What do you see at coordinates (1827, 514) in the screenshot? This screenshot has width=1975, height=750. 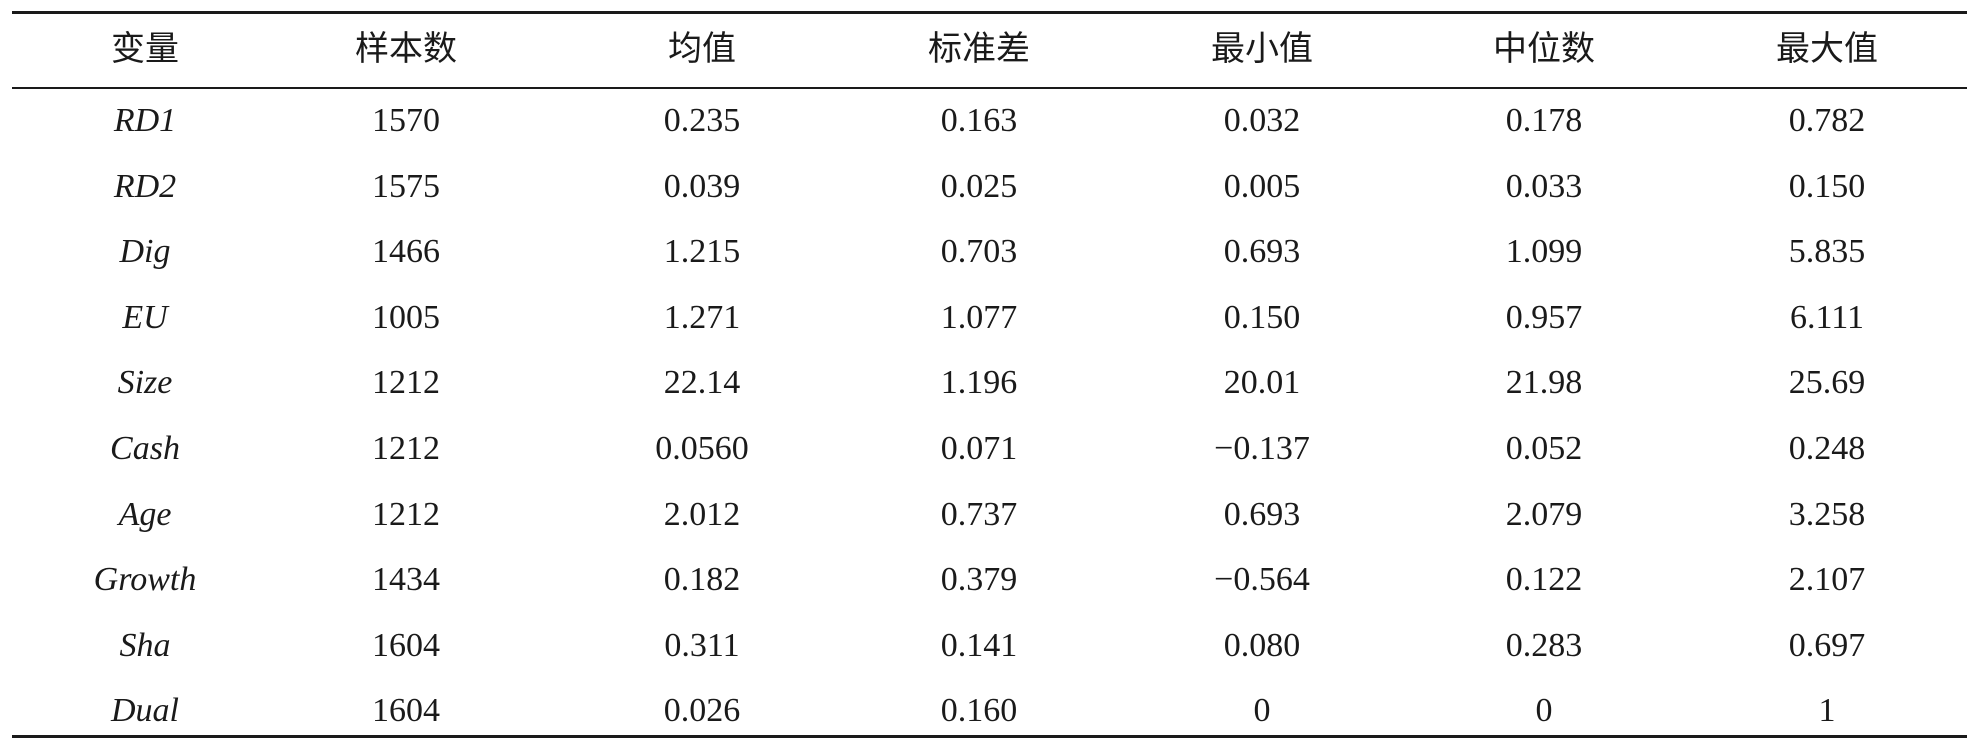 I see `table-cell: 3.258` at bounding box center [1827, 514].